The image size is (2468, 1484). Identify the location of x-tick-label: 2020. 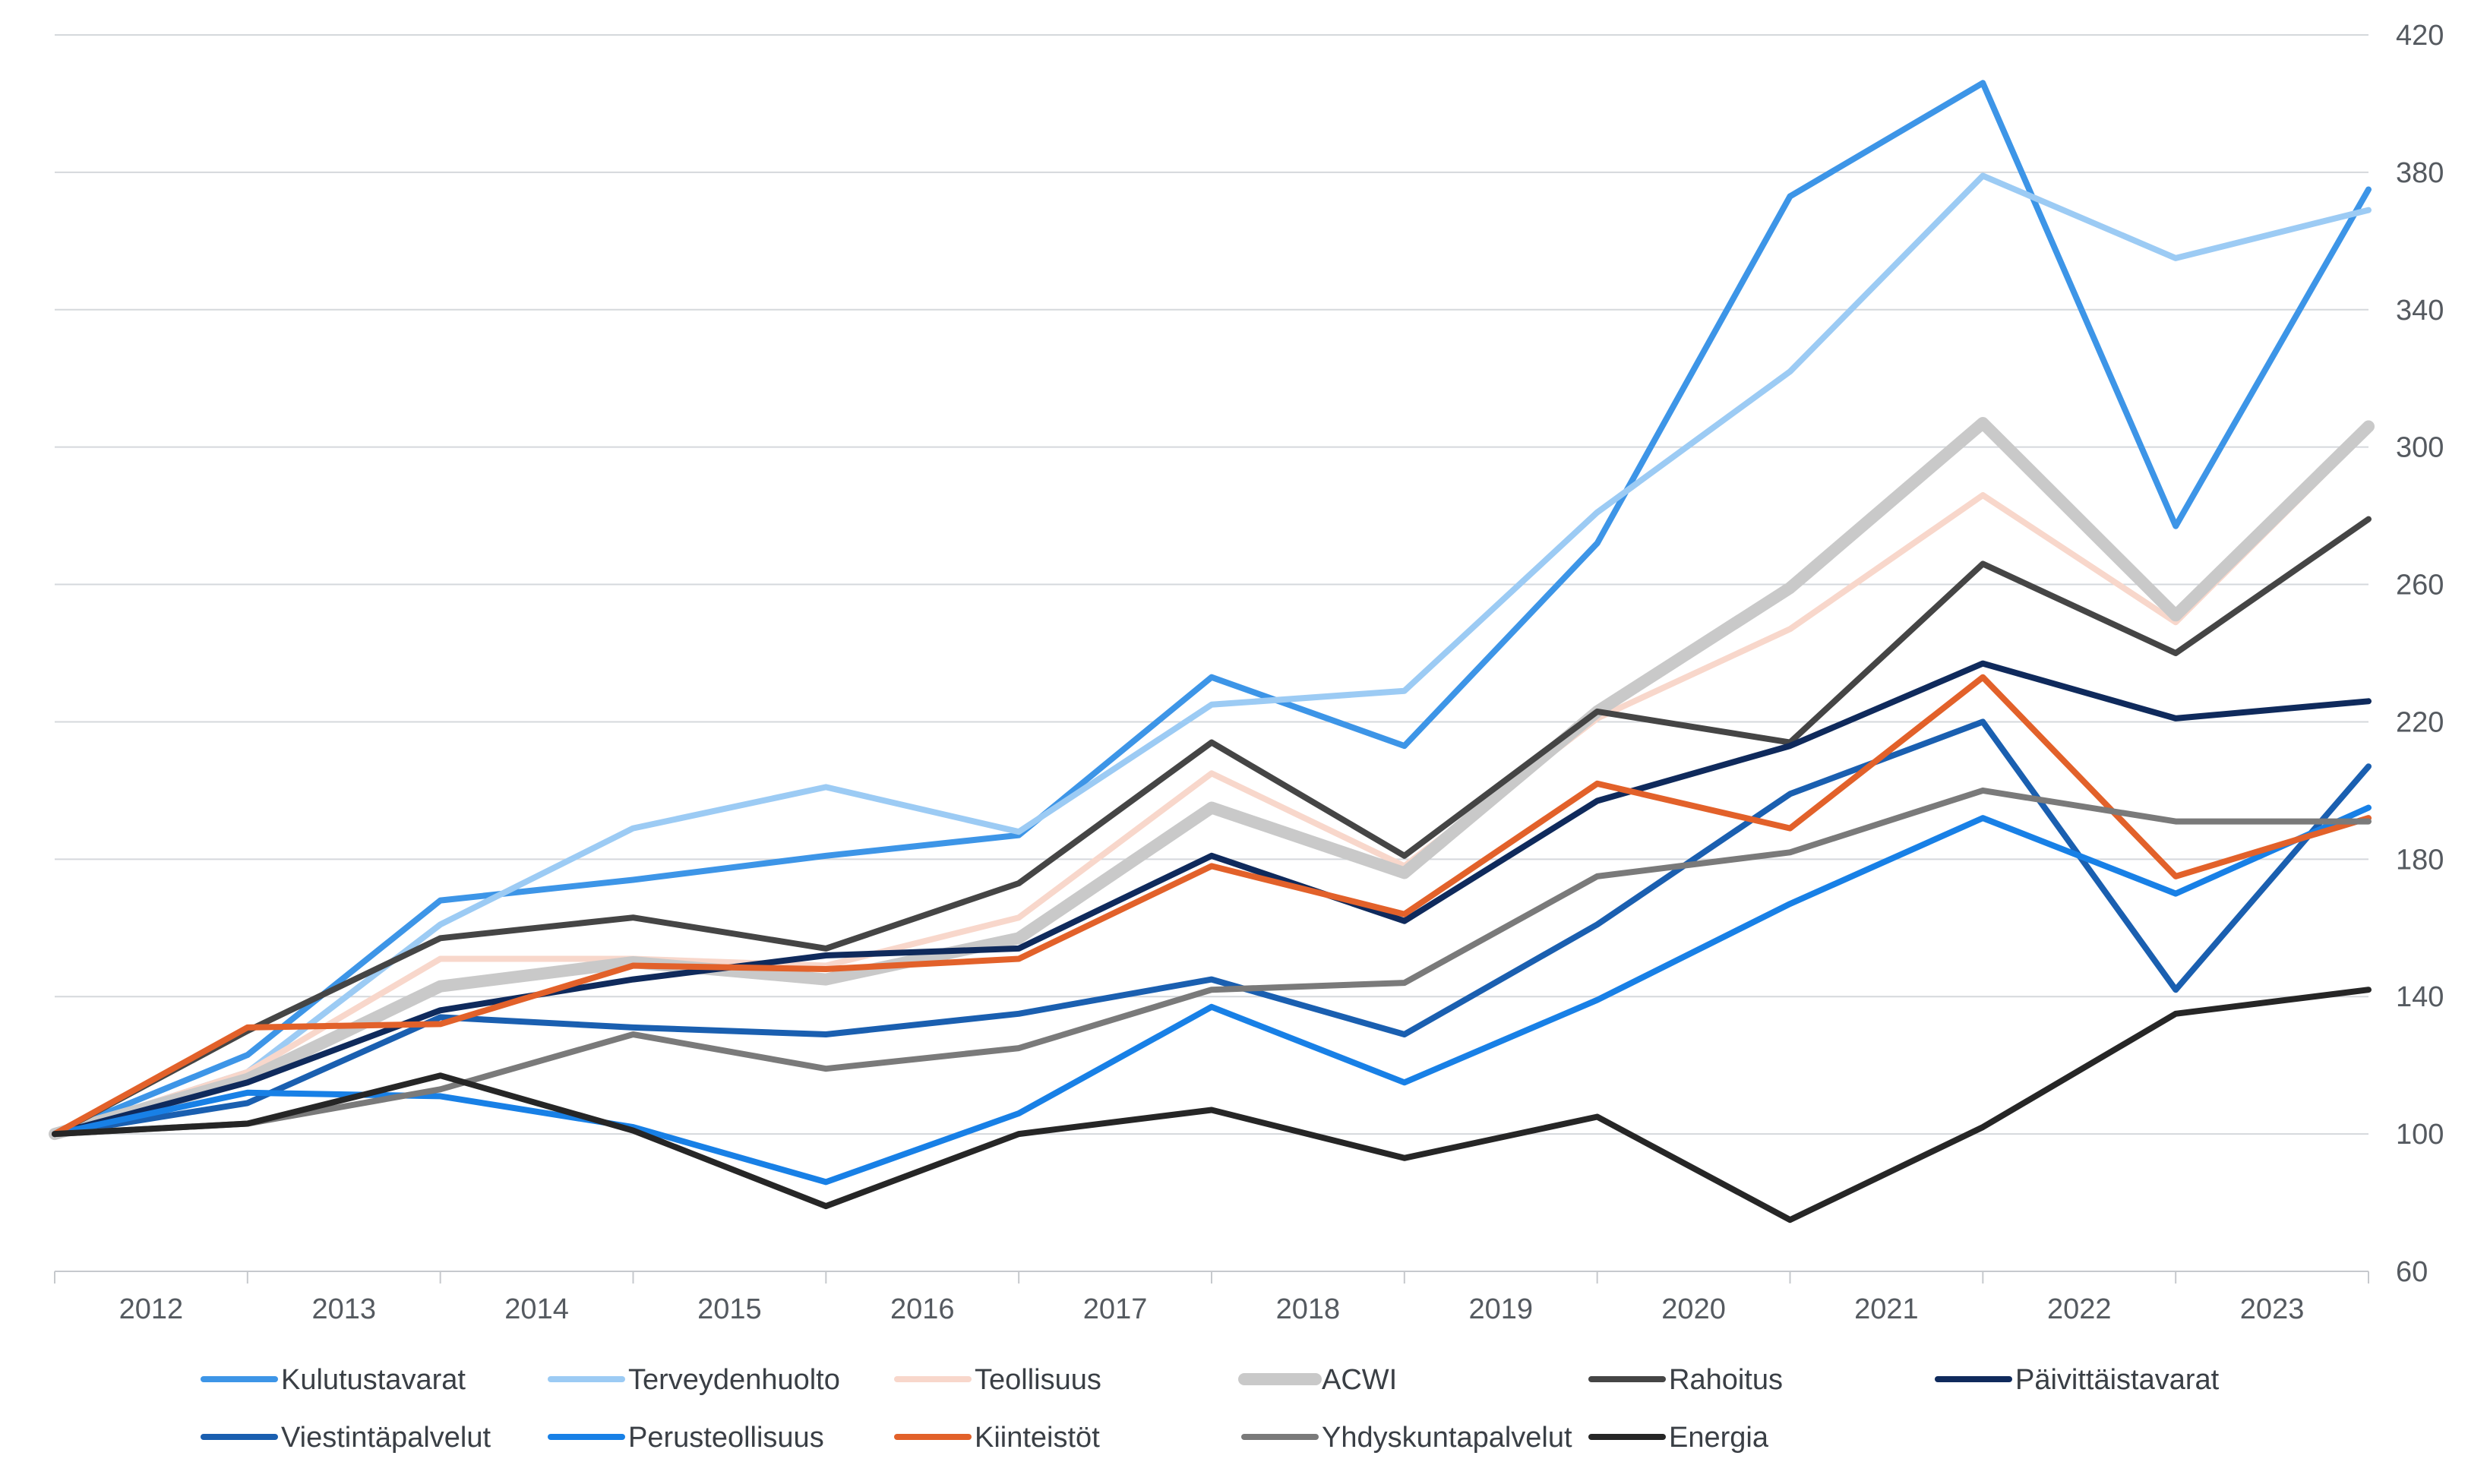
(1693, 1309).